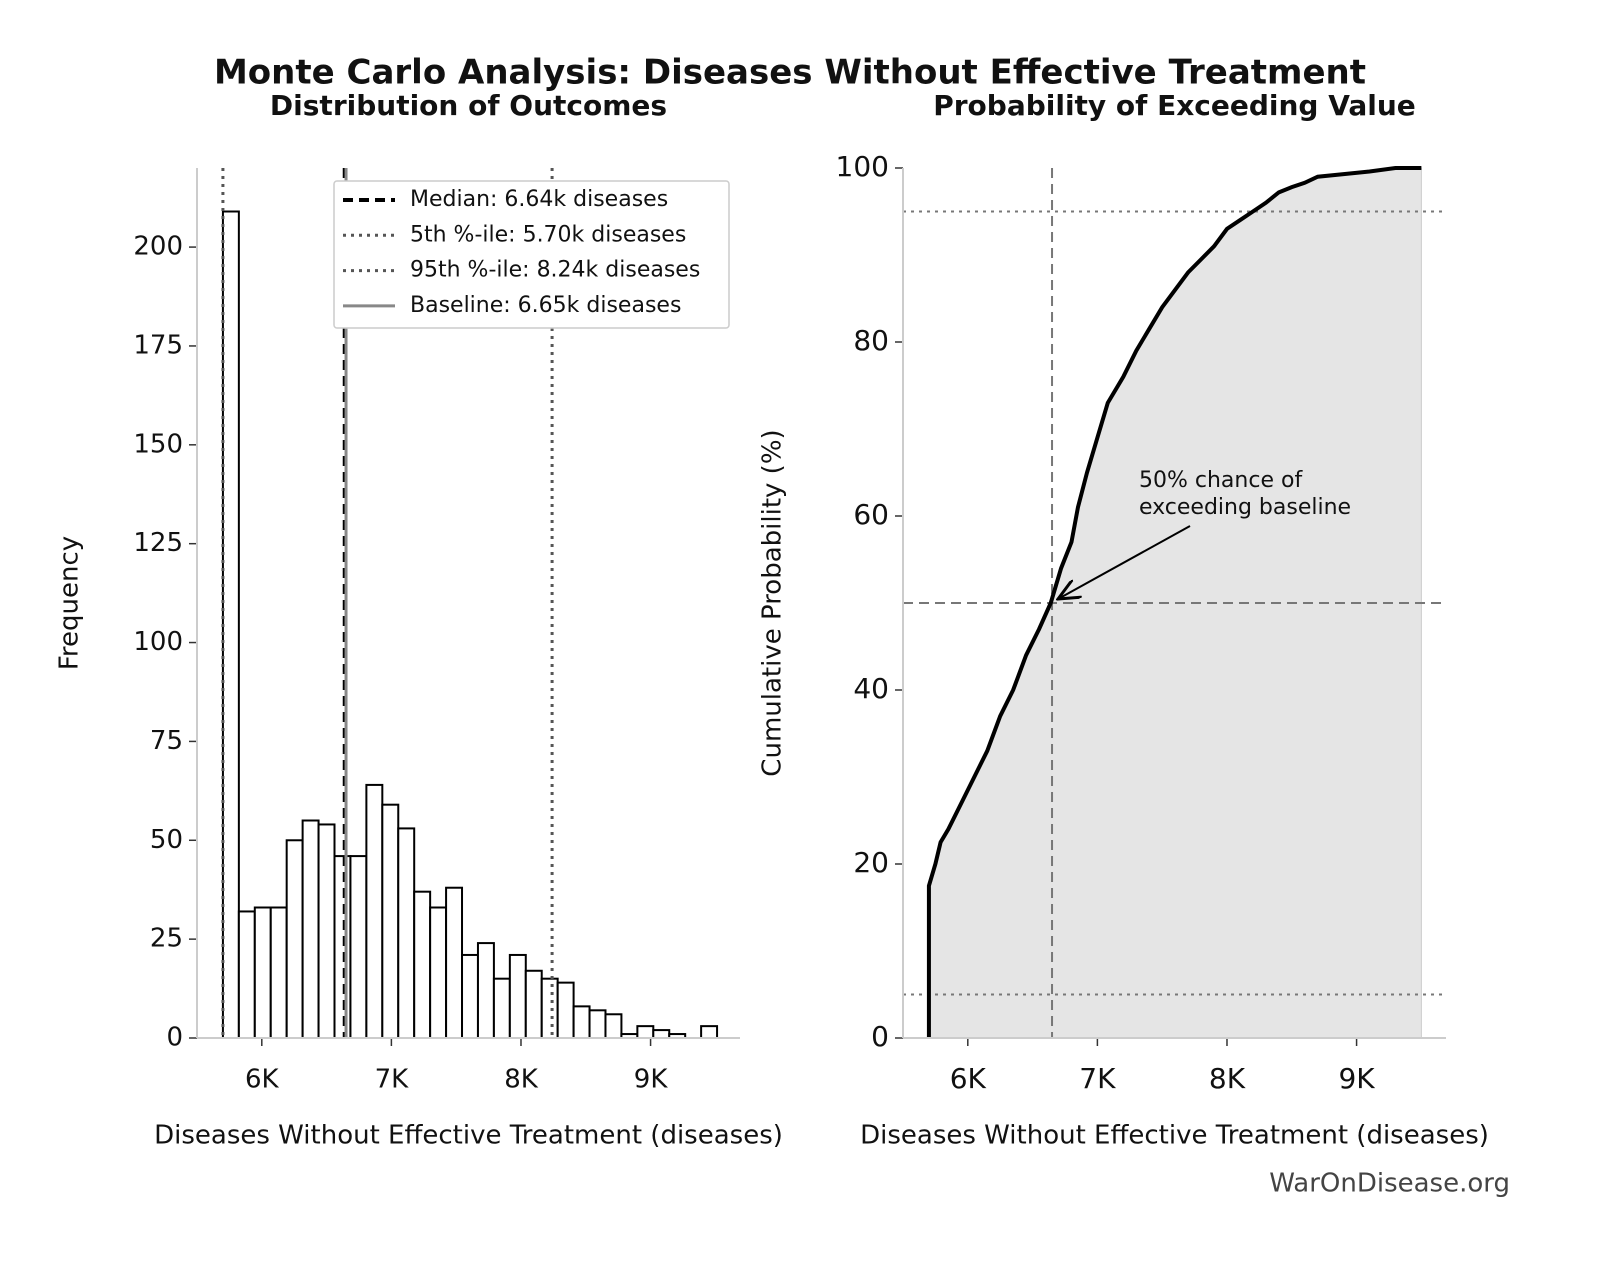 The width and height of the screenshot is (1601, 1280). Describe the element at coordinates (1245, 507) in the screenshot. I see `annotation: exceeding baseline` at that location.